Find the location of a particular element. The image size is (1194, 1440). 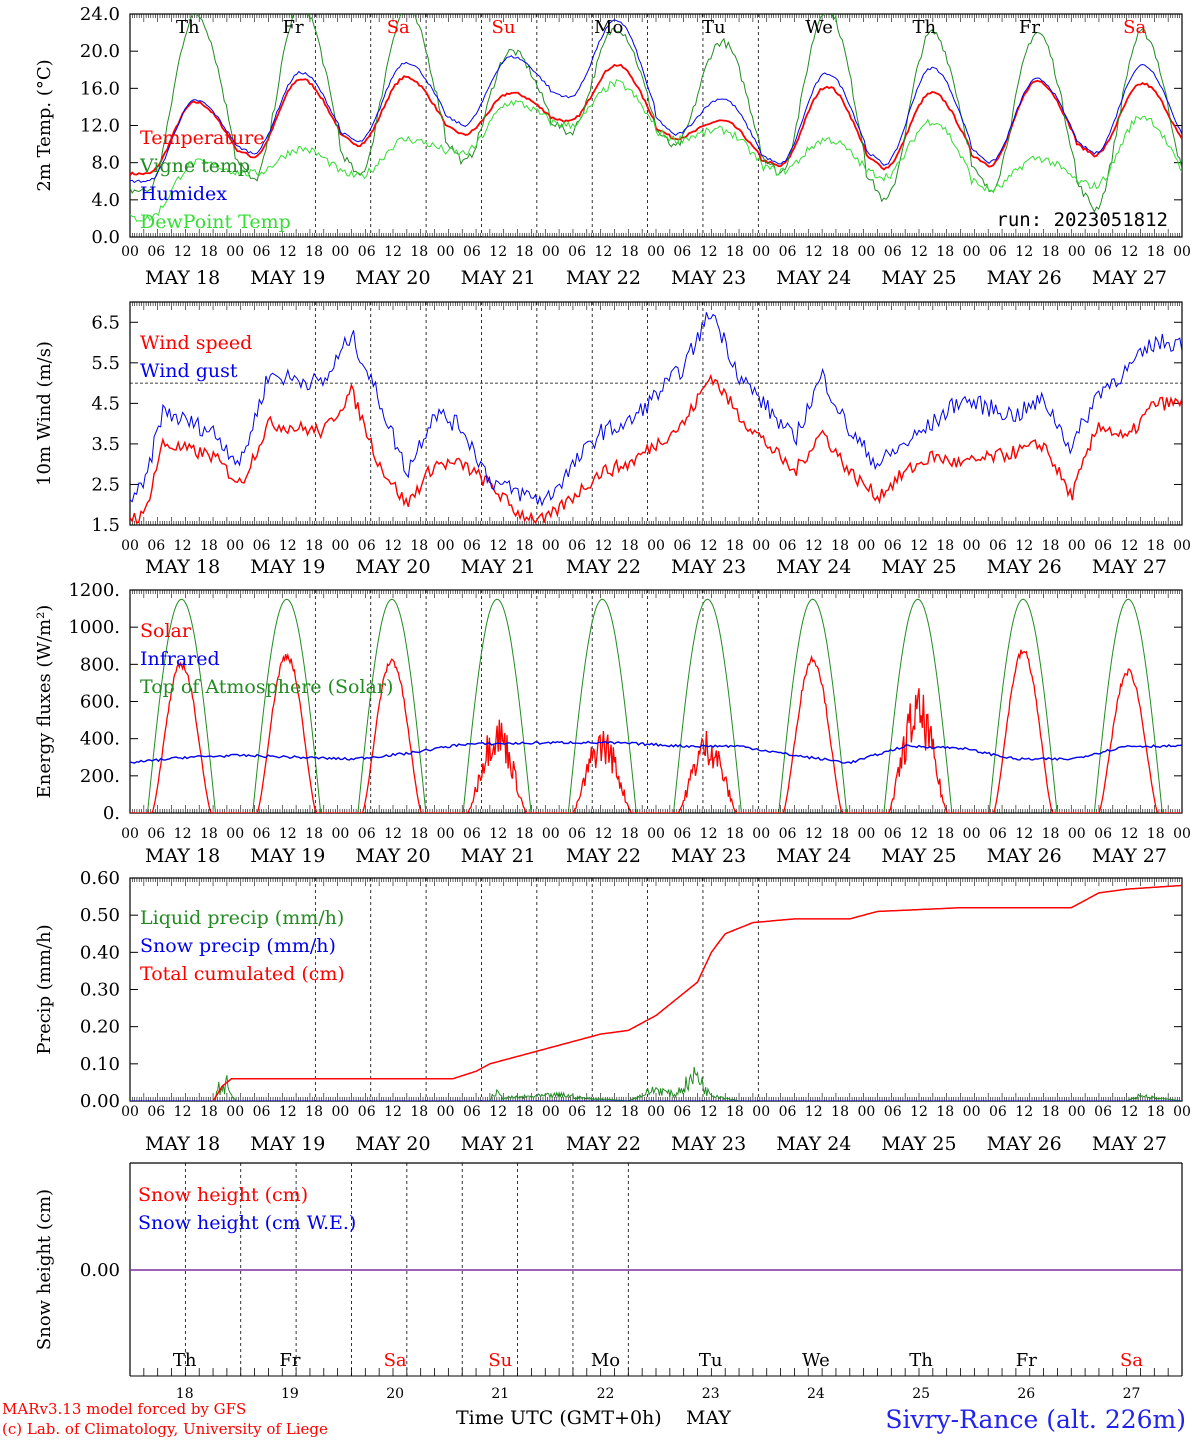

weekday-label: Su is located at coordinates (503, 27).